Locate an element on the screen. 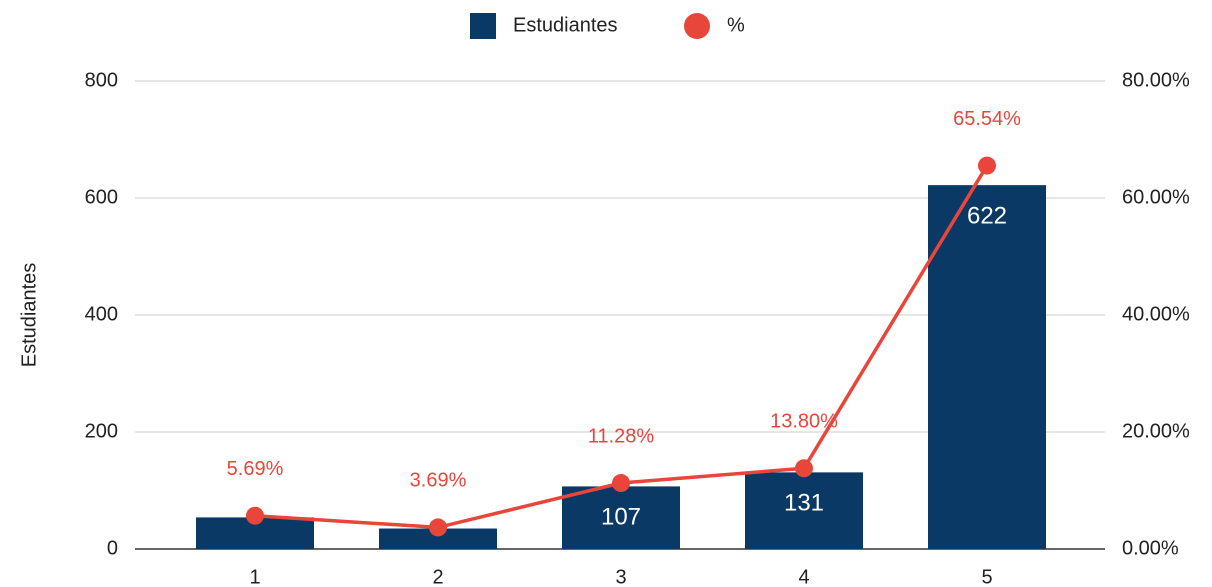 The image size is (1212, 587). bar-value-label: 107 is located at coordinates (621, 517).